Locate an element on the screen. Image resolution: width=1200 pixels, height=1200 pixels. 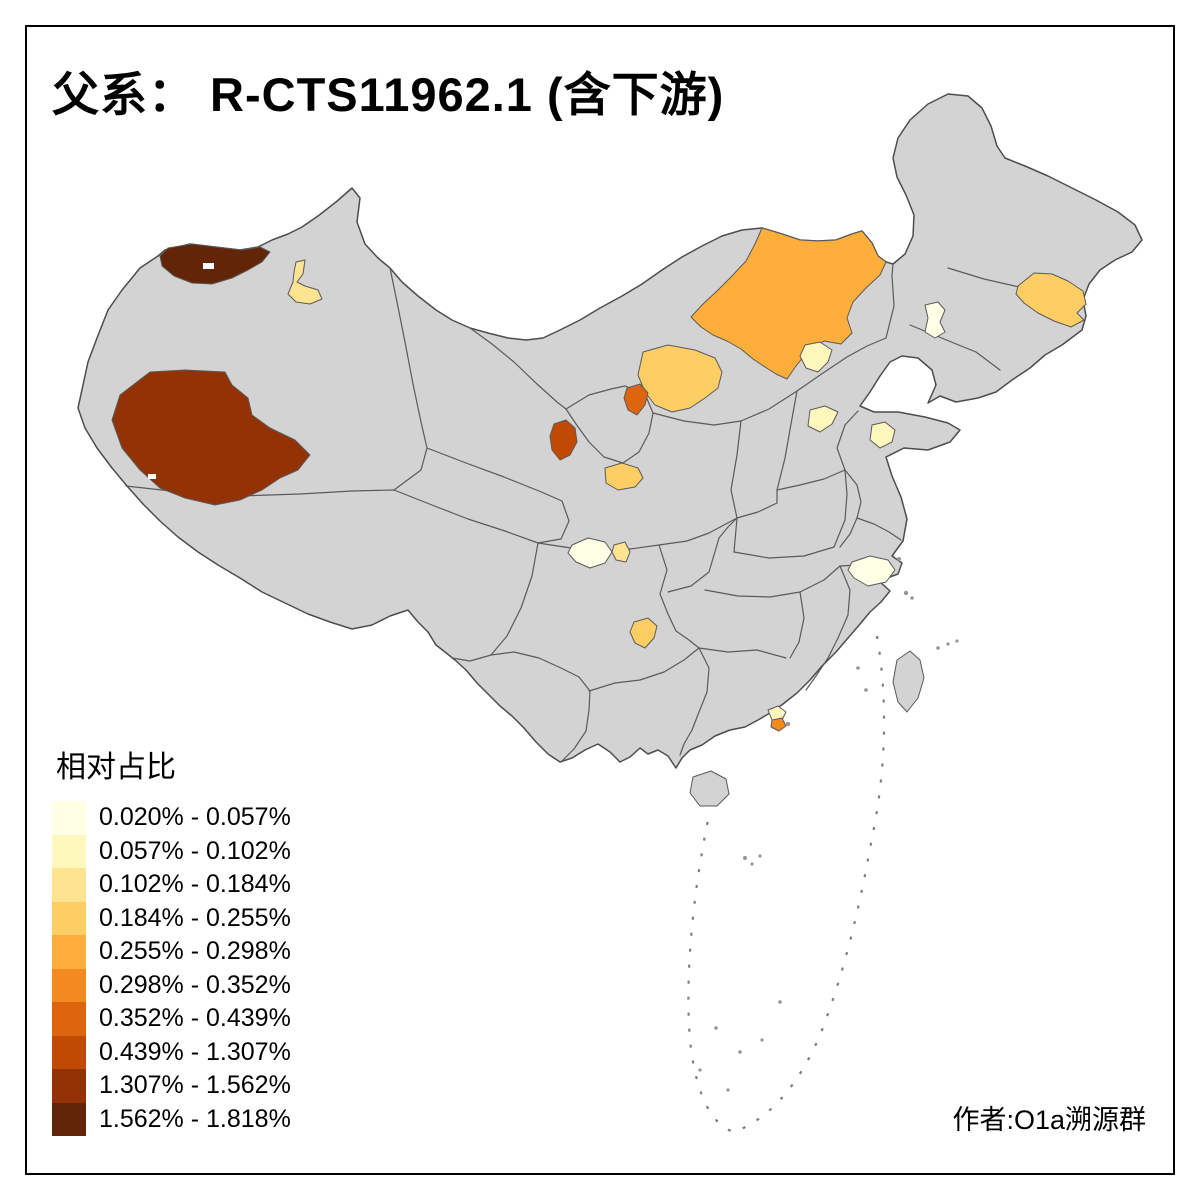
legend-row: 0.439% - 1.307% is located at coordinates (171, 1052).